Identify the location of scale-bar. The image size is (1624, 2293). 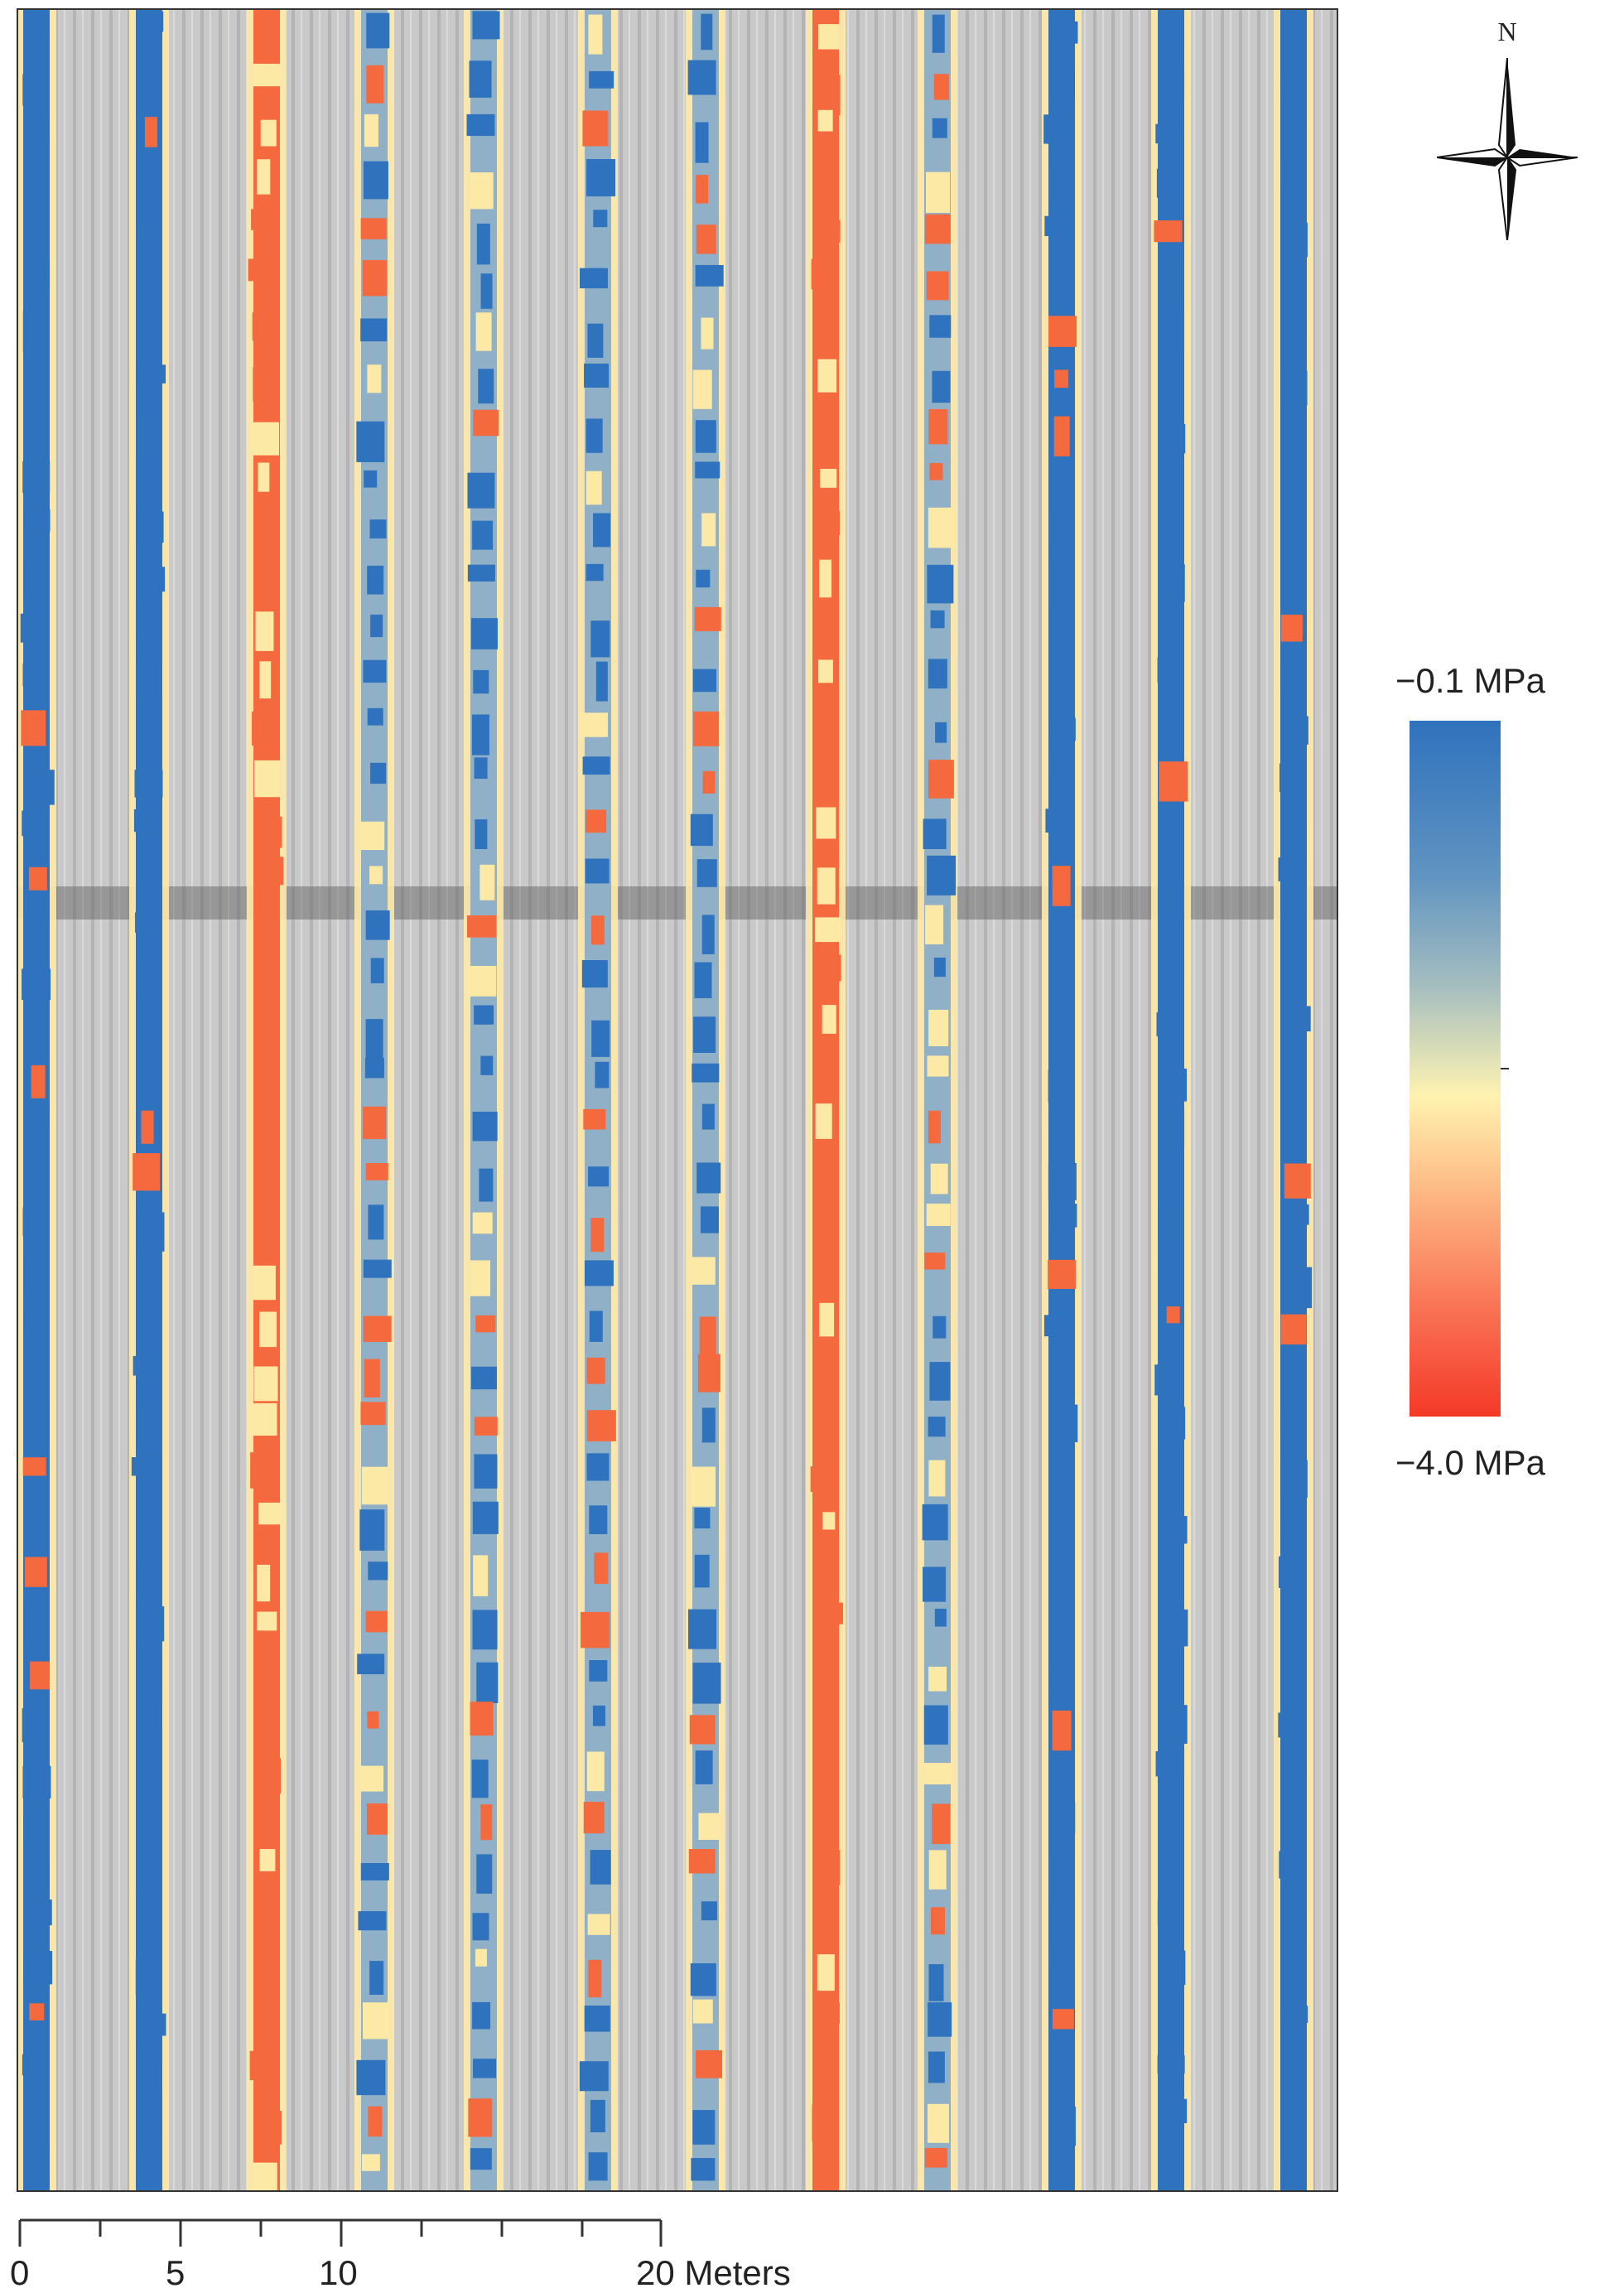
(340, 2232).